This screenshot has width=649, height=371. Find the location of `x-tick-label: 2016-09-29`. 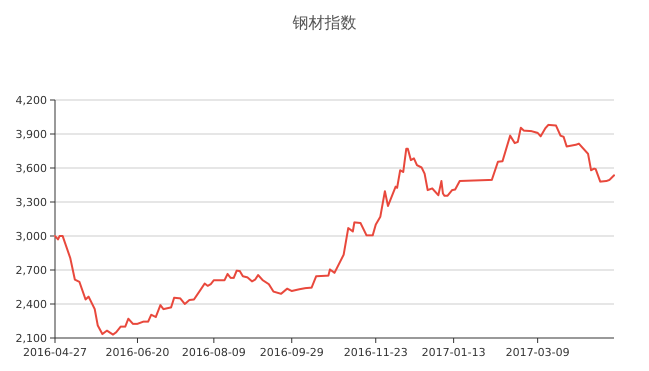

x-tick-label: 2016-09-29 is located at coordinates (292, 352).